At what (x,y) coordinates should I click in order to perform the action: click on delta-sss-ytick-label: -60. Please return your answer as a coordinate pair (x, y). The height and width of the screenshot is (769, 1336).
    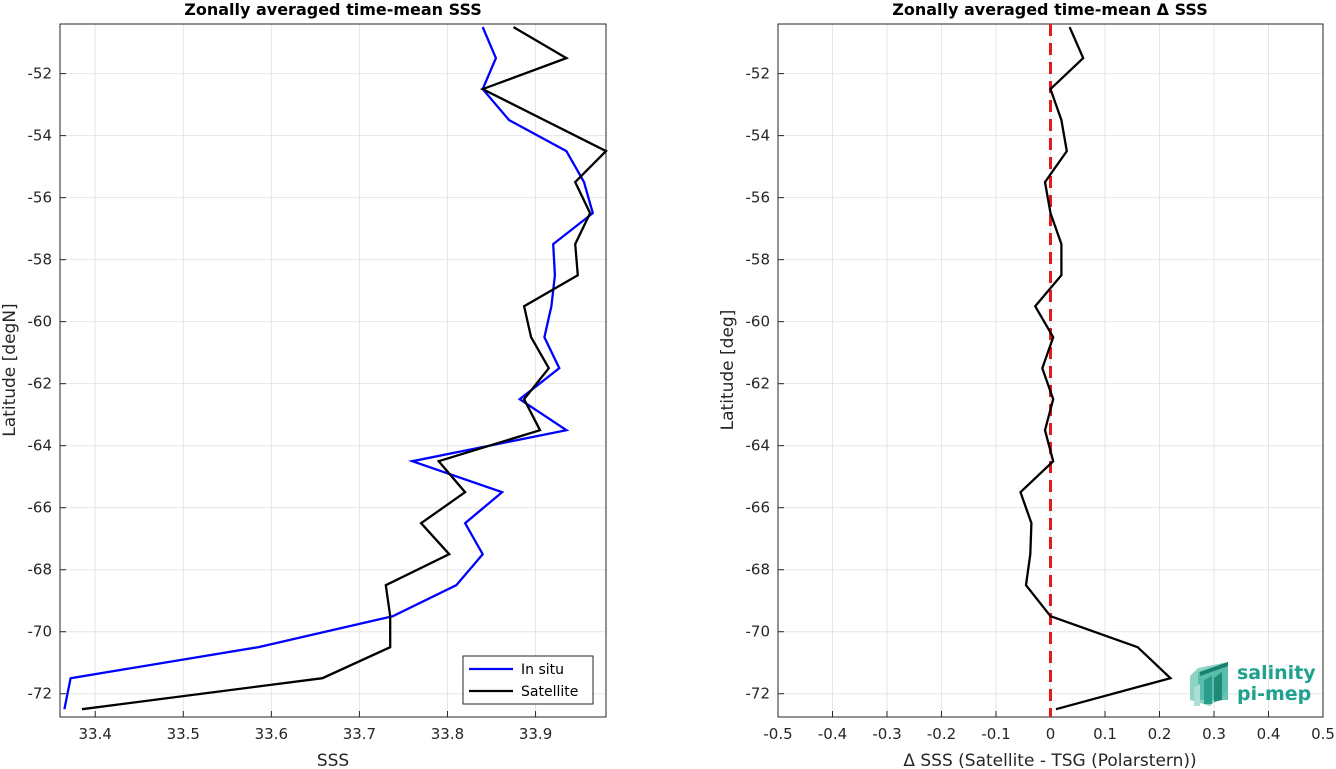
    Looking at the image, I should click on (758, 322).